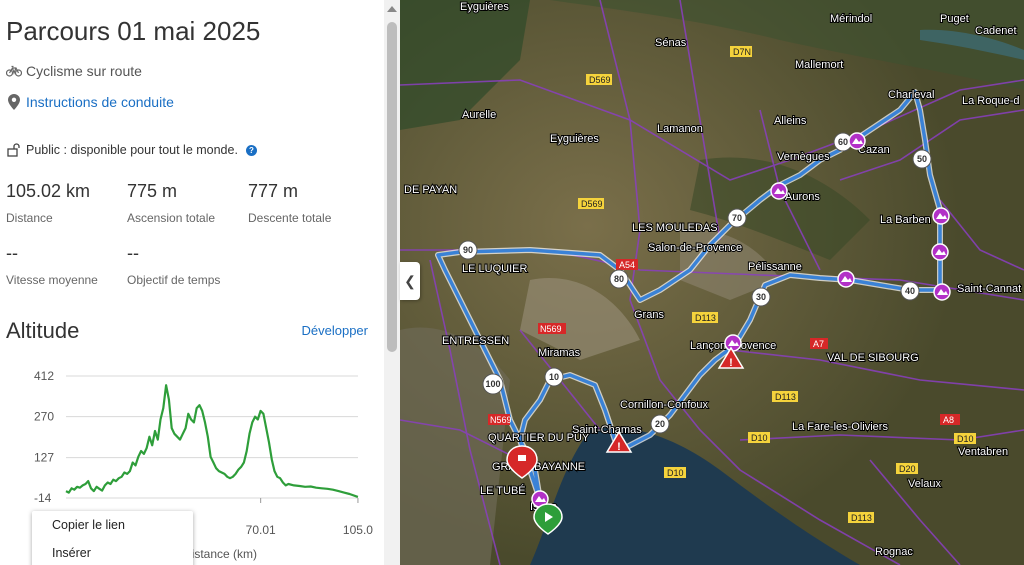  What do you see at coordinates (44, 417) in the screenshot?
I see `y-tick-label: 270` at bounding box center [44, 417].